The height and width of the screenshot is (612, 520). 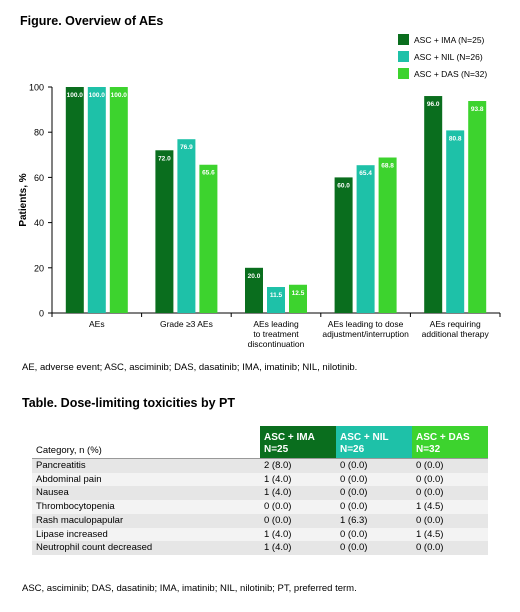 What do you see at coordinates (146, 479) in the screenshot?
I see `row-category: Abdominal pain` at bounding box center [146, 479].